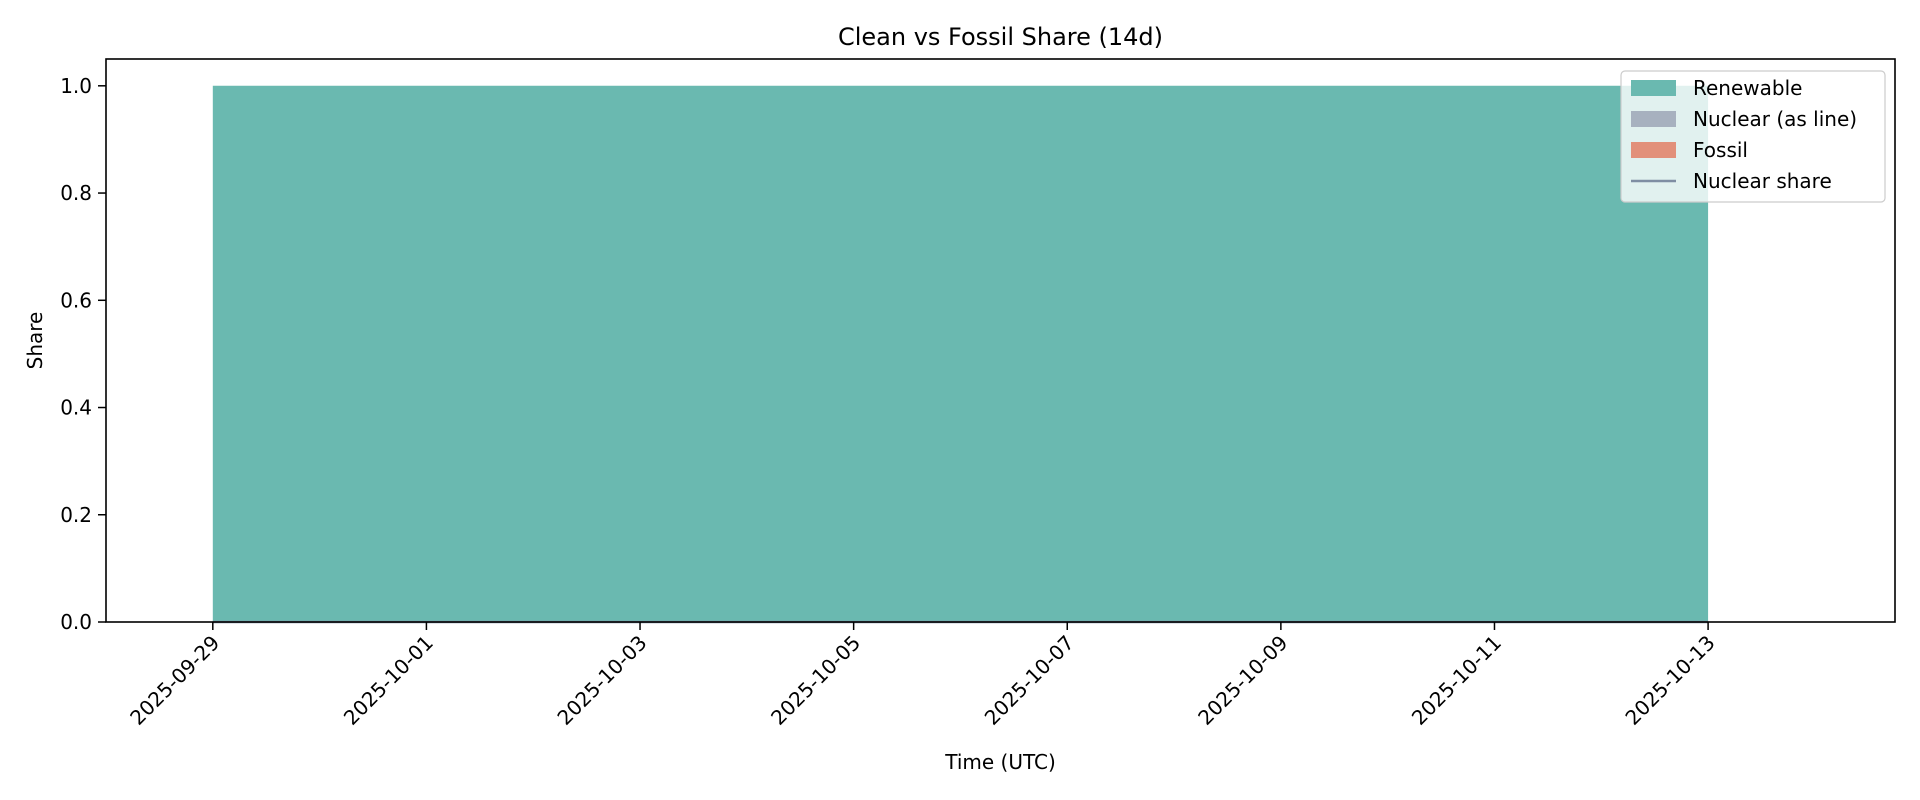 This screenshot has width=1920, height=800. Describe the element at coordinates (76, 515) in the screenshot. I see `y-tick-label: 0.2` at that location.